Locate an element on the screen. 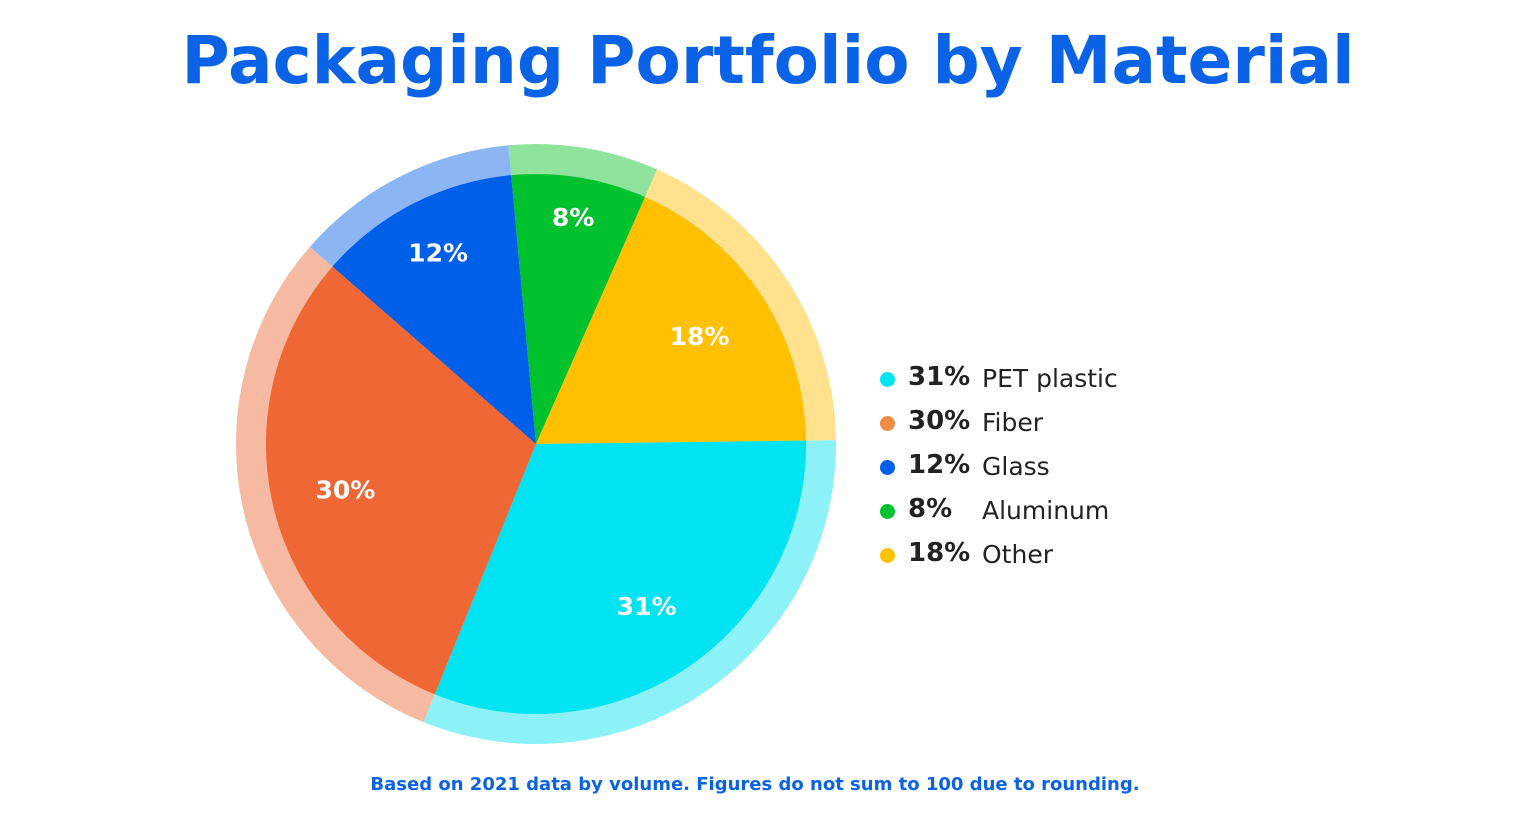  pie-label-aluminum: 8% is located at coordinates (573, 217).